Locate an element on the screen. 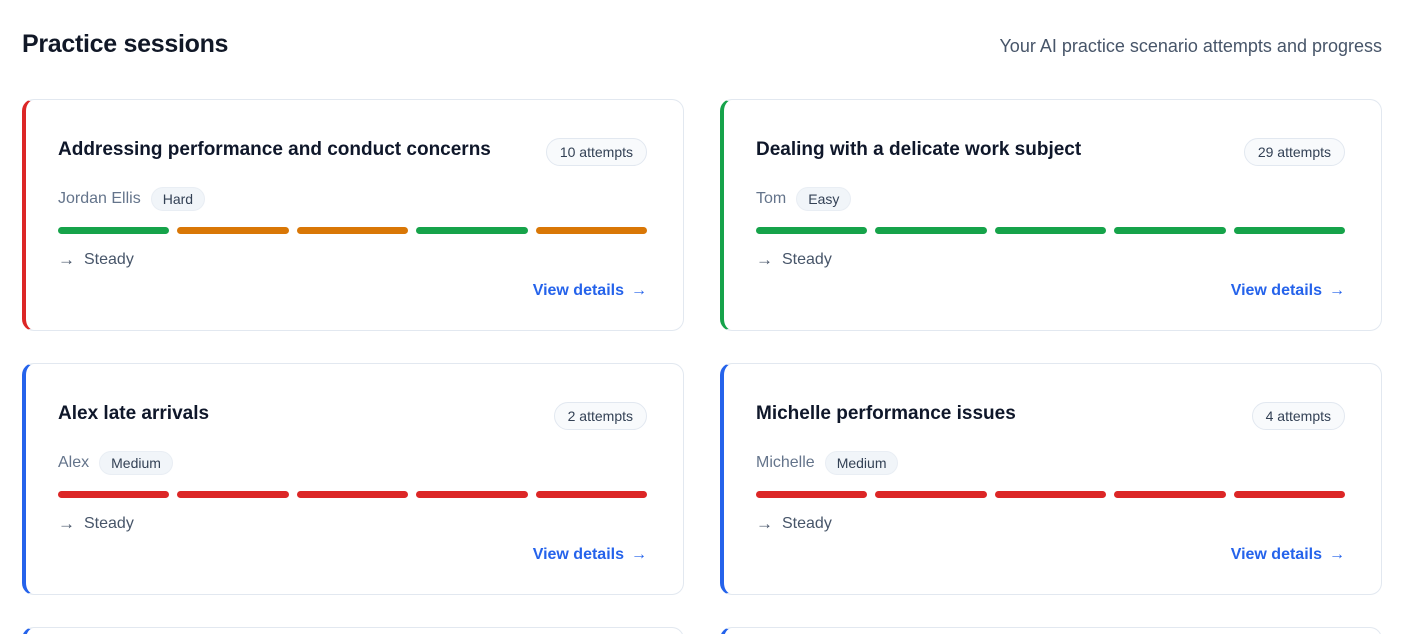 The height and width of the screenshot is (634, 1416). card-meta: Tom Easy is located at coordinates (1050, 199).